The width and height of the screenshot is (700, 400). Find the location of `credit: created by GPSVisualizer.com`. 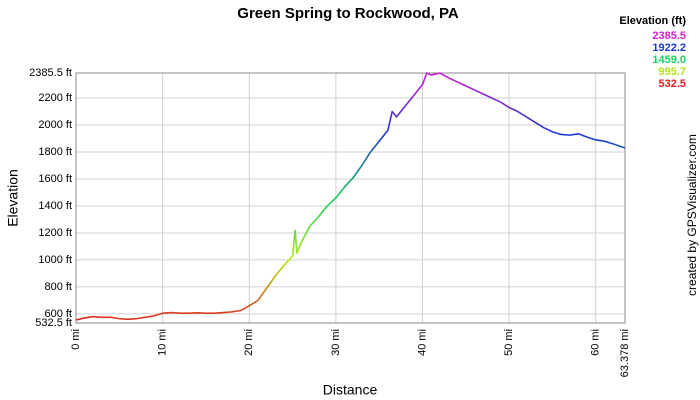

credit: created by GPSVisualizer.com is located at coordinates (692, 215).